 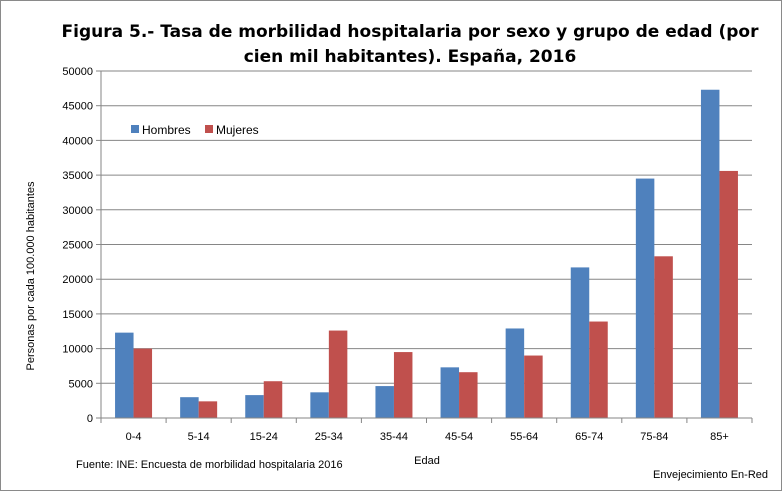 I want to click on y-tick-label: 15000, so click(x=77, y=315).